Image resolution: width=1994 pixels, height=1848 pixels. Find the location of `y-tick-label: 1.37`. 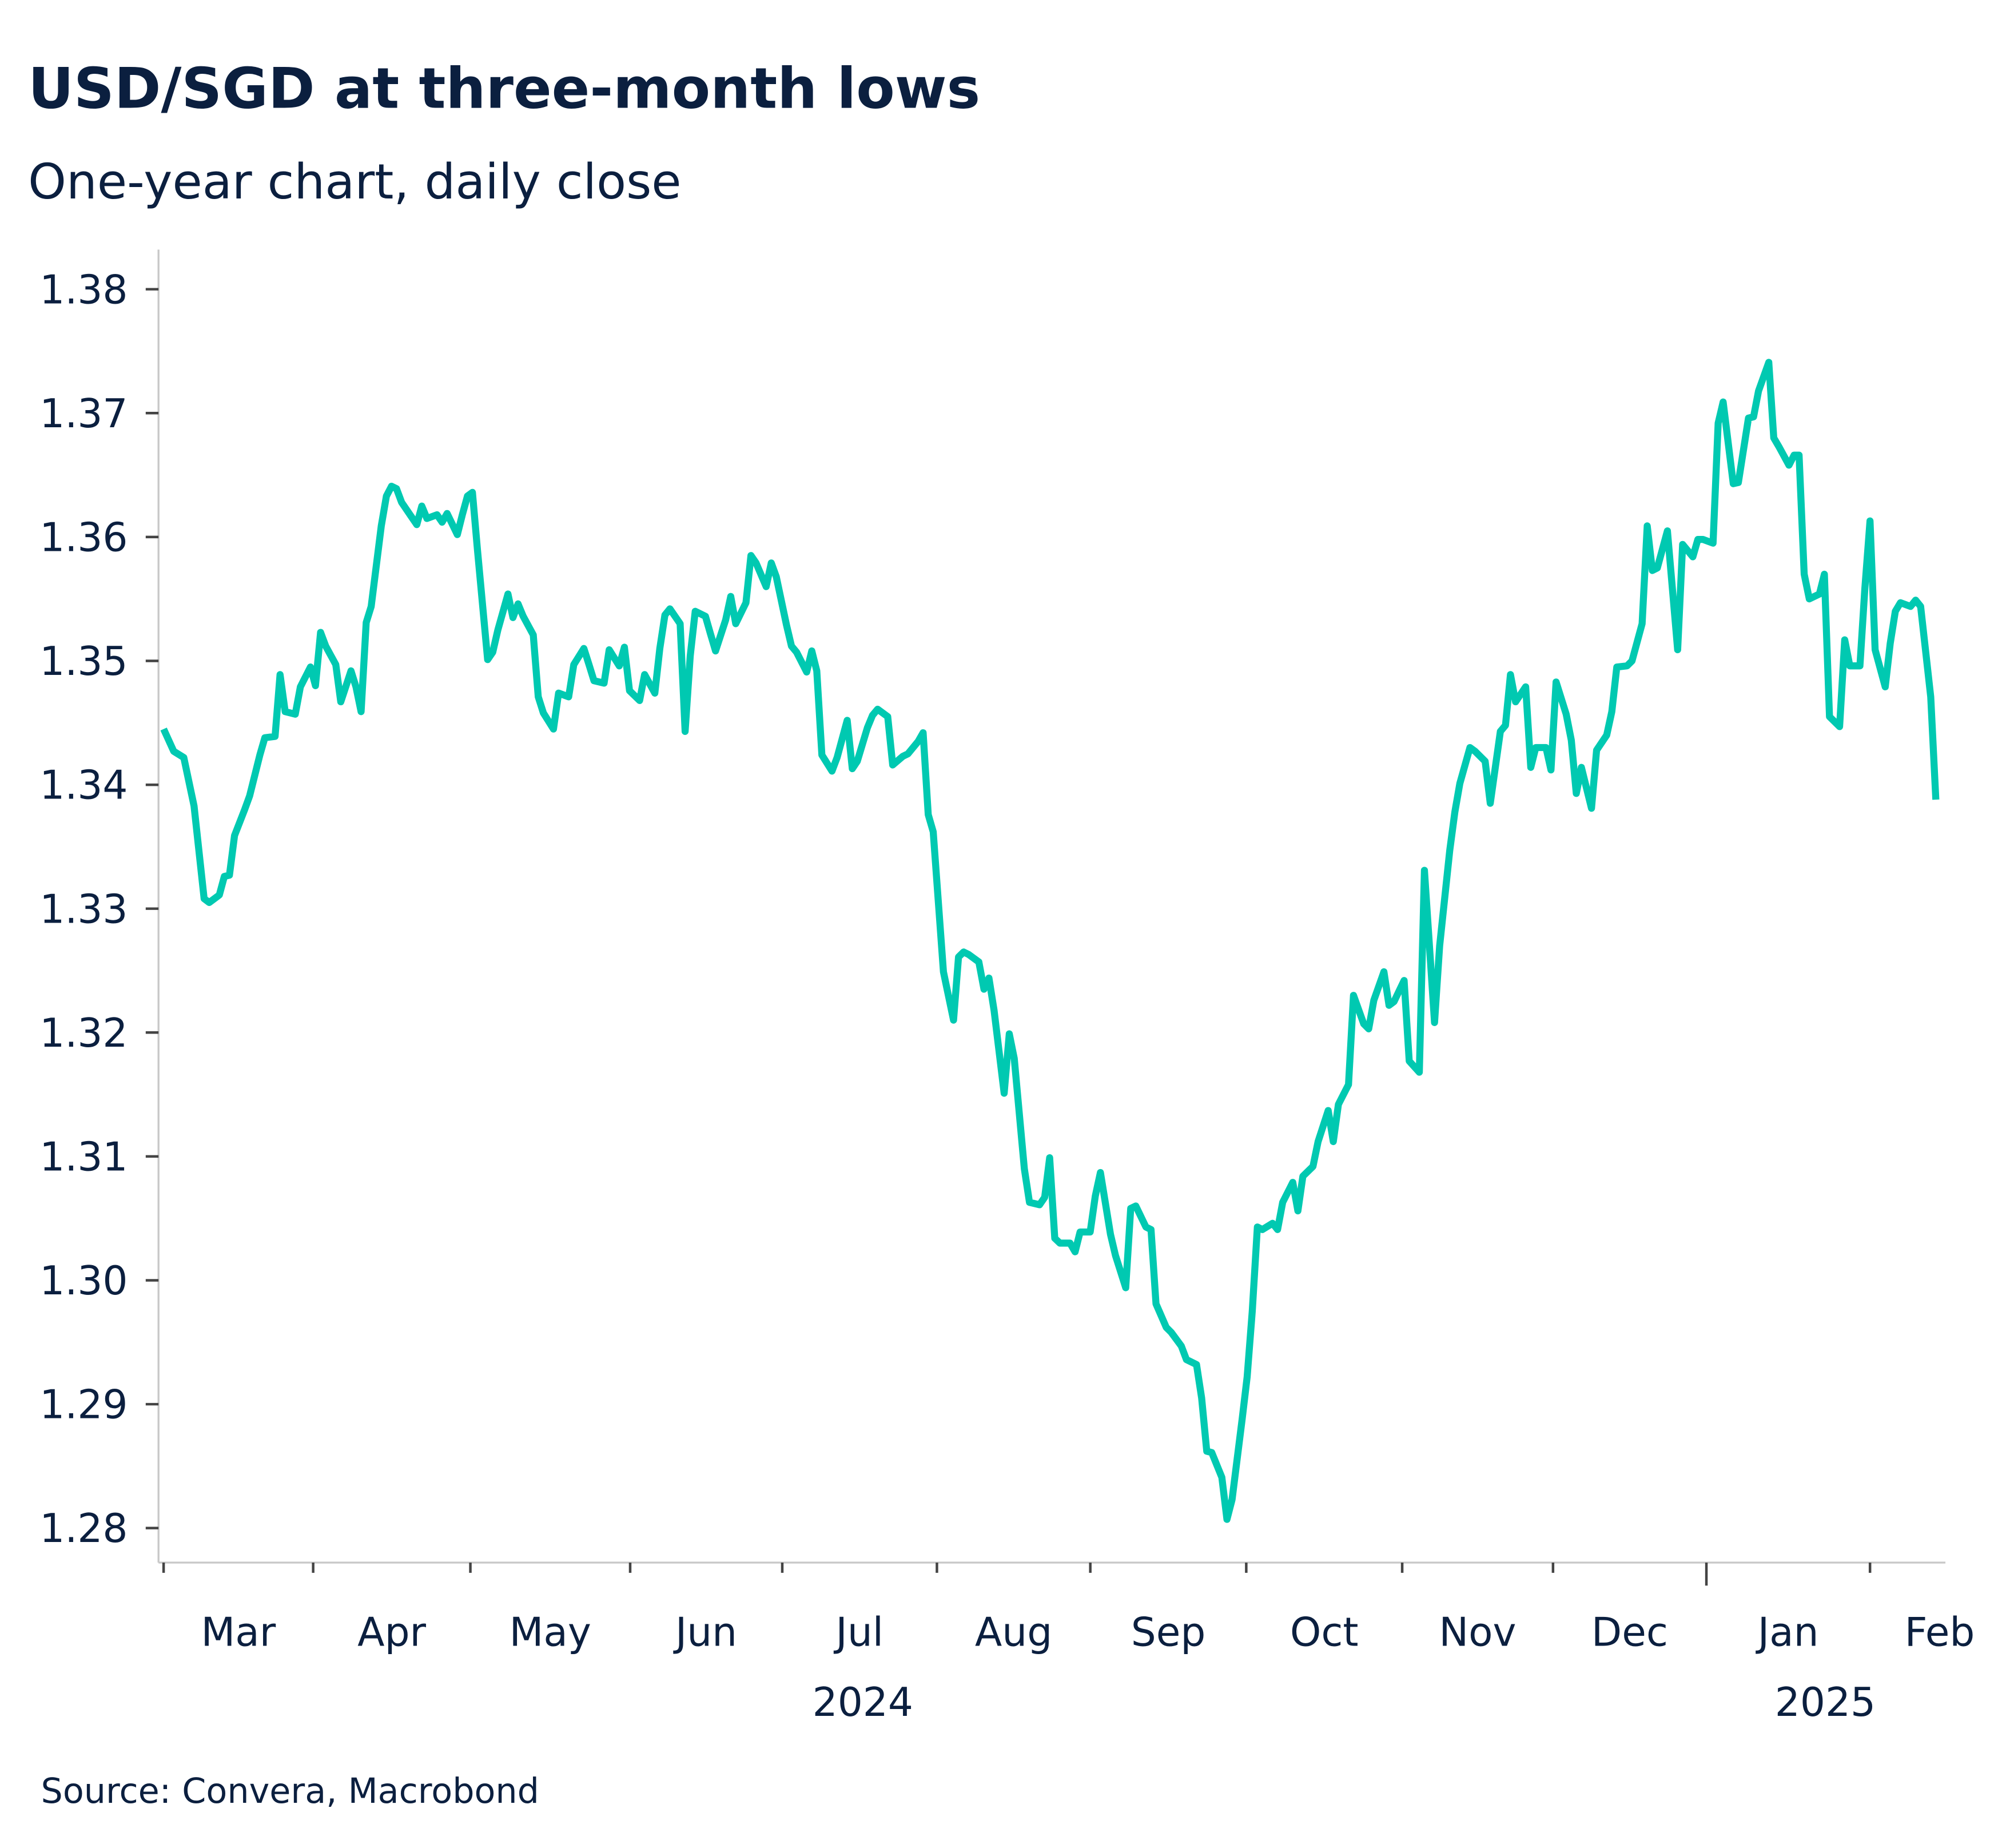

y-tick-label: 1.37 is located at coordinates (83, 414).